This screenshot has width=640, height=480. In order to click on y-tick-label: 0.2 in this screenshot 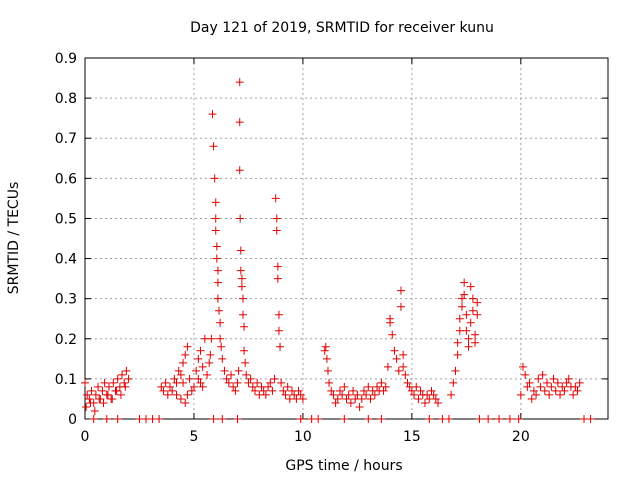, I will do `click(66, 340)`.